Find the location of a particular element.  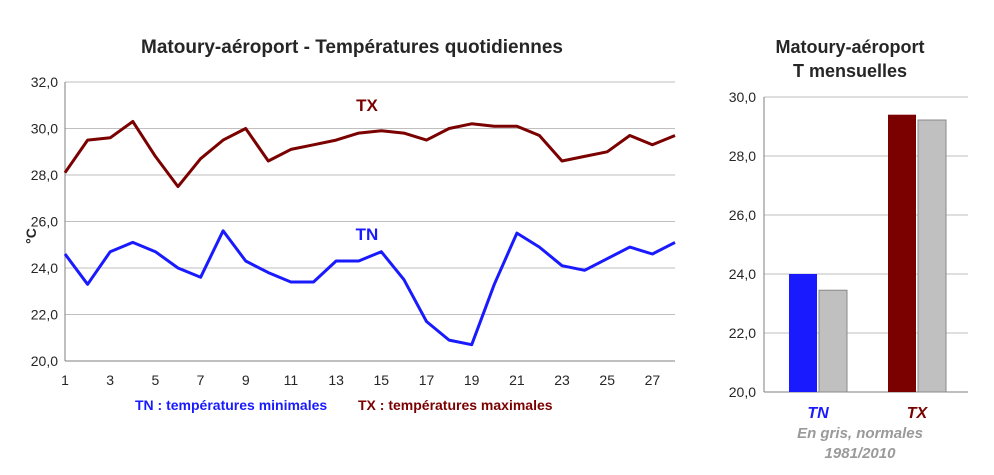

bar-tx-observed is located at coordinates (902, 253).